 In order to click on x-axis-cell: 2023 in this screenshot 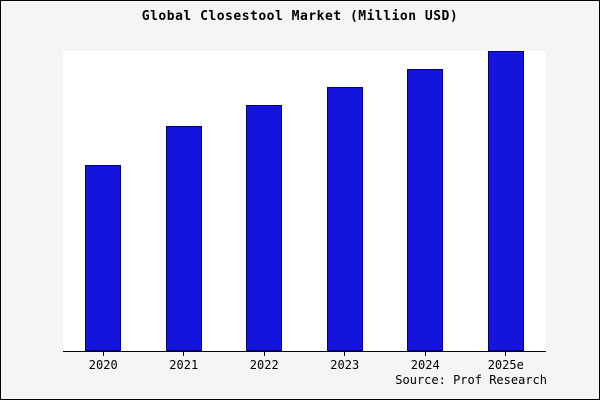, I will do `click(345, 362)`.